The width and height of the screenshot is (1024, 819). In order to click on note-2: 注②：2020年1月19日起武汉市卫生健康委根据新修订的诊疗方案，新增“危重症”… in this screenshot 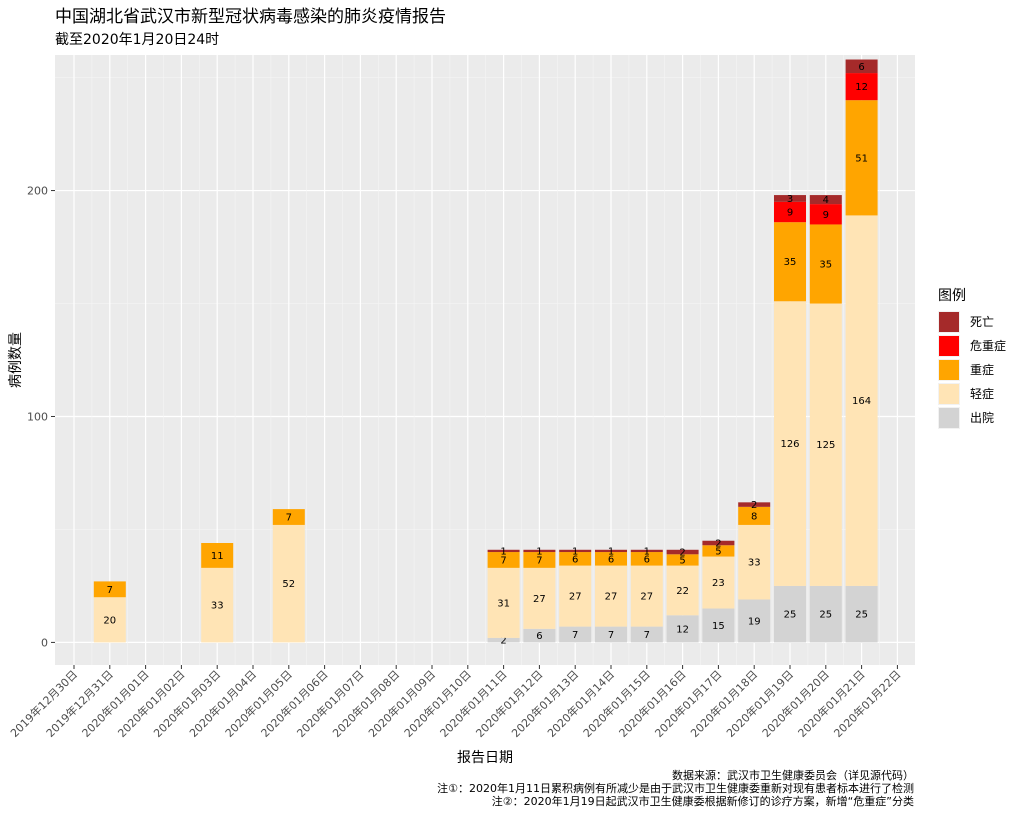, I will do `click(702, 801)`.